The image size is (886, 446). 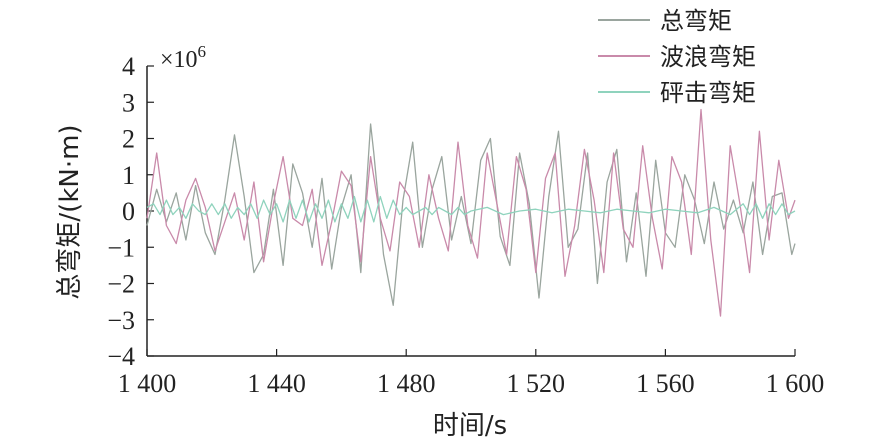 I want to click on legend-label: 波浪弯矩, so click(x=708, y=57).